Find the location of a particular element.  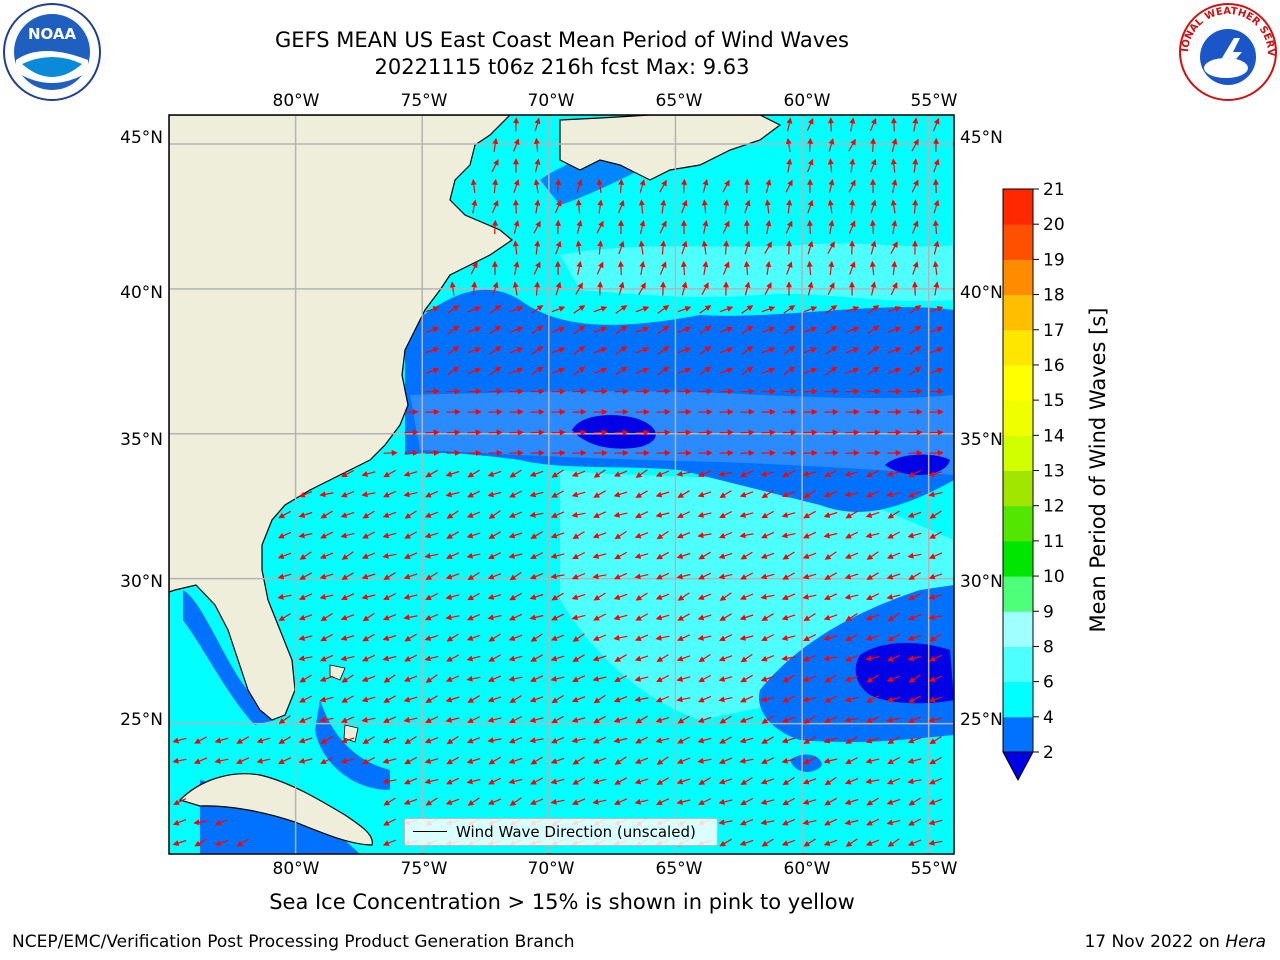

lat-tick-labels-left: 45°N 40°N 35°N 30°N 25°N is located at coordinates (141, 429).